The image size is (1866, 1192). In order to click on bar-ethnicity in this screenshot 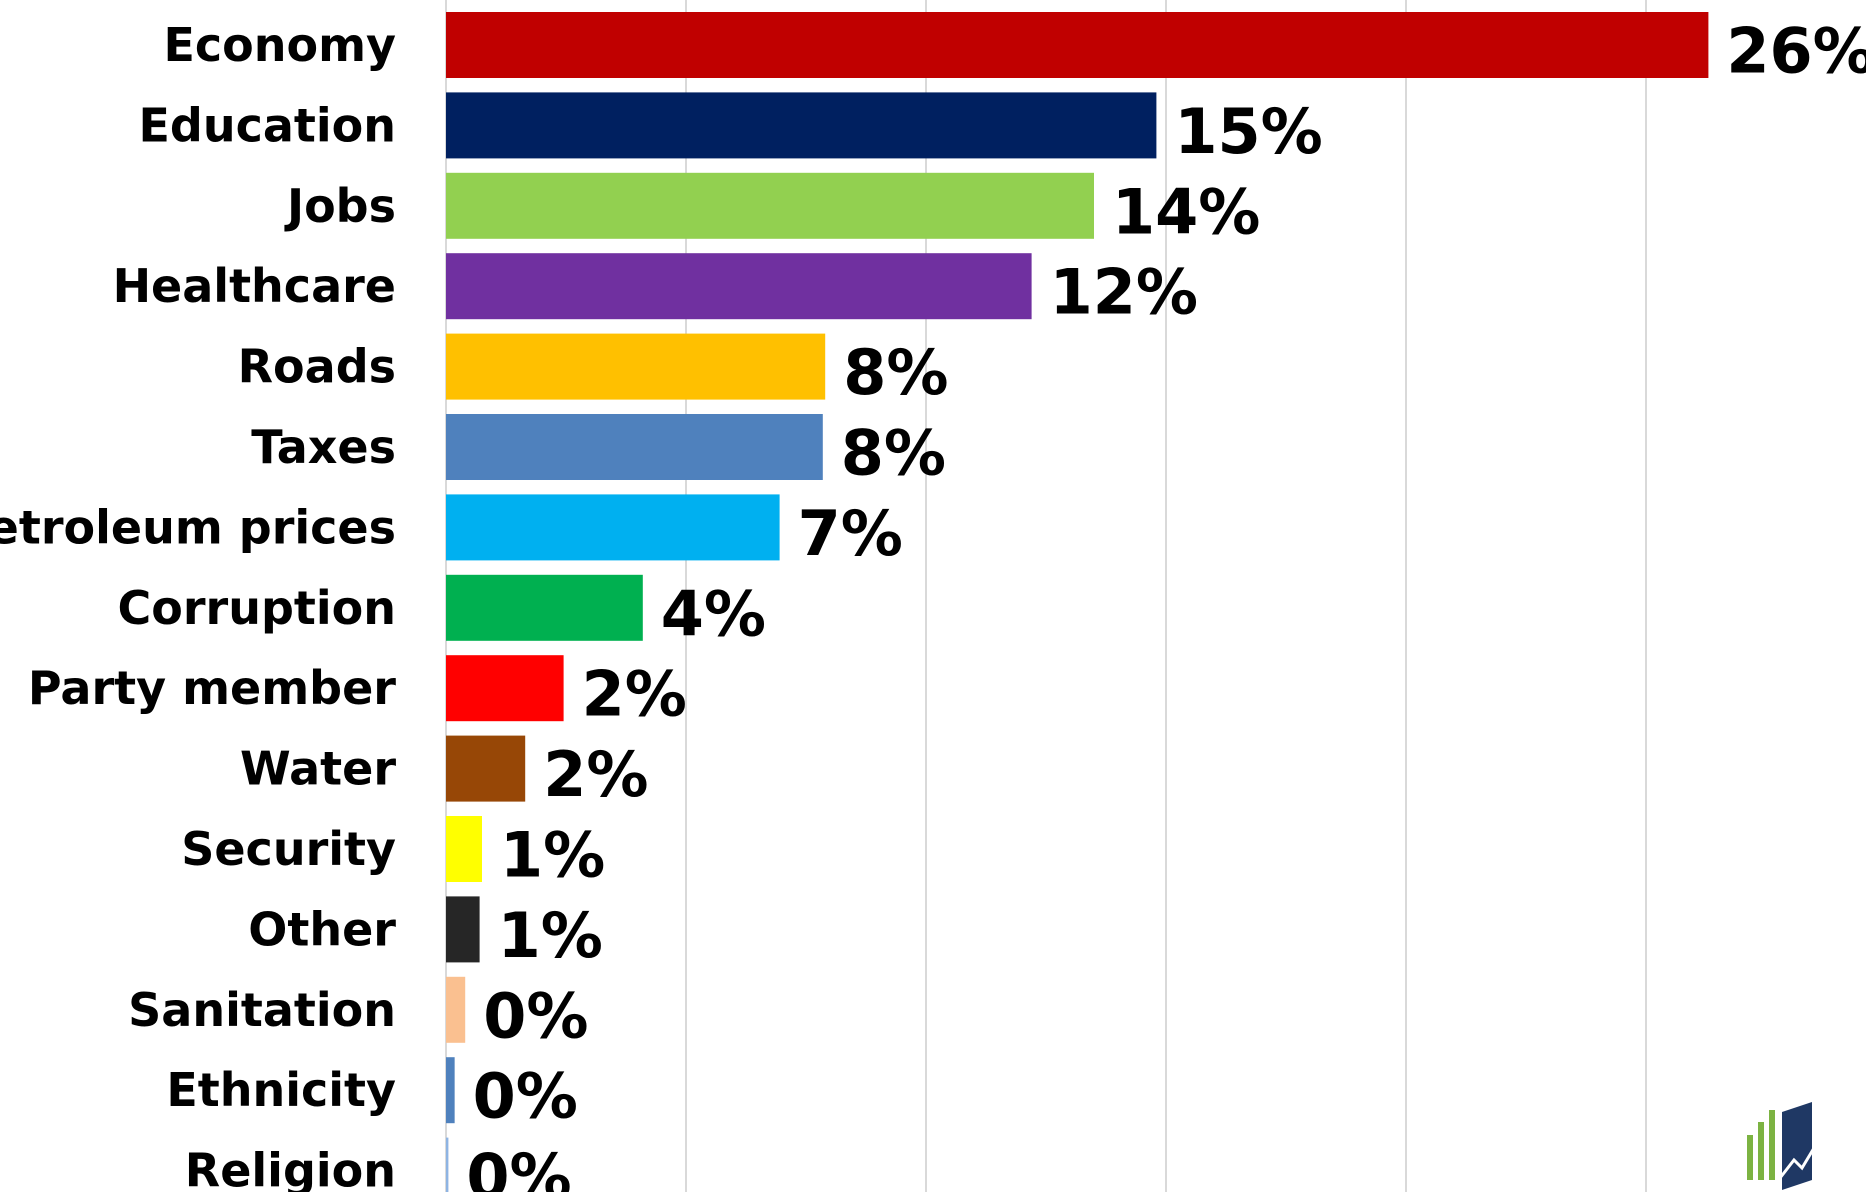, I will do `click(450, 1090)`.